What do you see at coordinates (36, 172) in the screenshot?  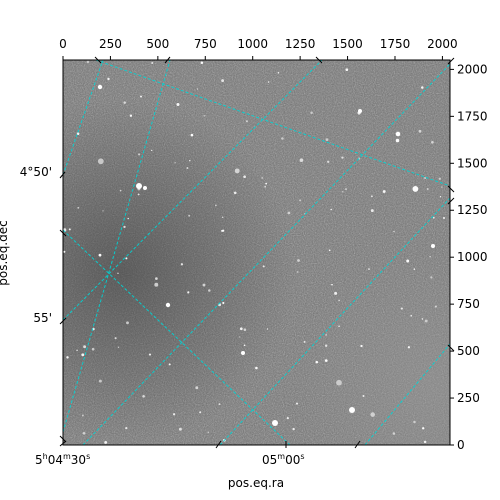 I see `dec-tick-label: 4°50'` at bounding box center [36, 172].